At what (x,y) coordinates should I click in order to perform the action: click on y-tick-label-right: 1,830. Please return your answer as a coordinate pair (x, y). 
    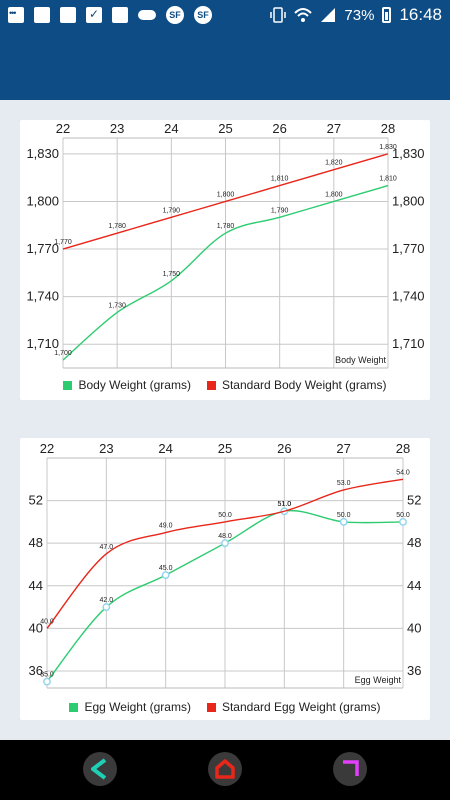
    Looking at the image, I should click on (408, 153).